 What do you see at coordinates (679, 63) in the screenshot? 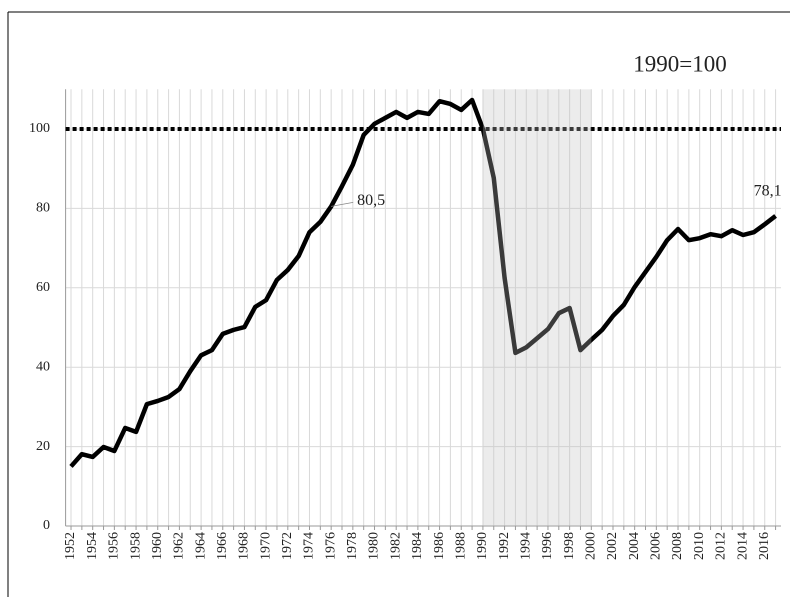
I see `chart-subtitle: 1990=100` at bounding box center [679, 63].